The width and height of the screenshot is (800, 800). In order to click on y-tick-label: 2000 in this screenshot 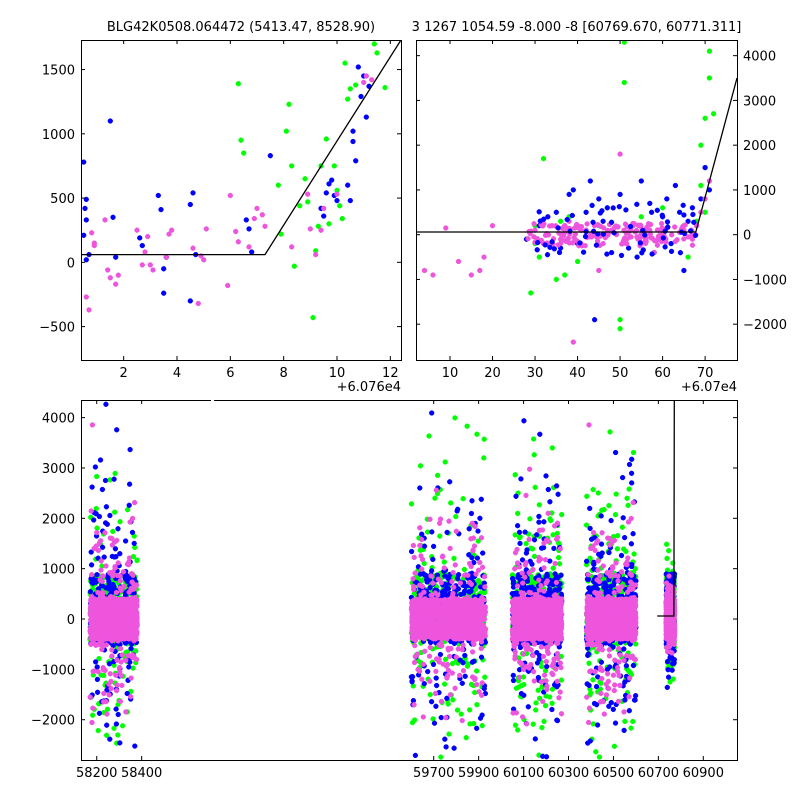, I will do `click(759, 146)`.